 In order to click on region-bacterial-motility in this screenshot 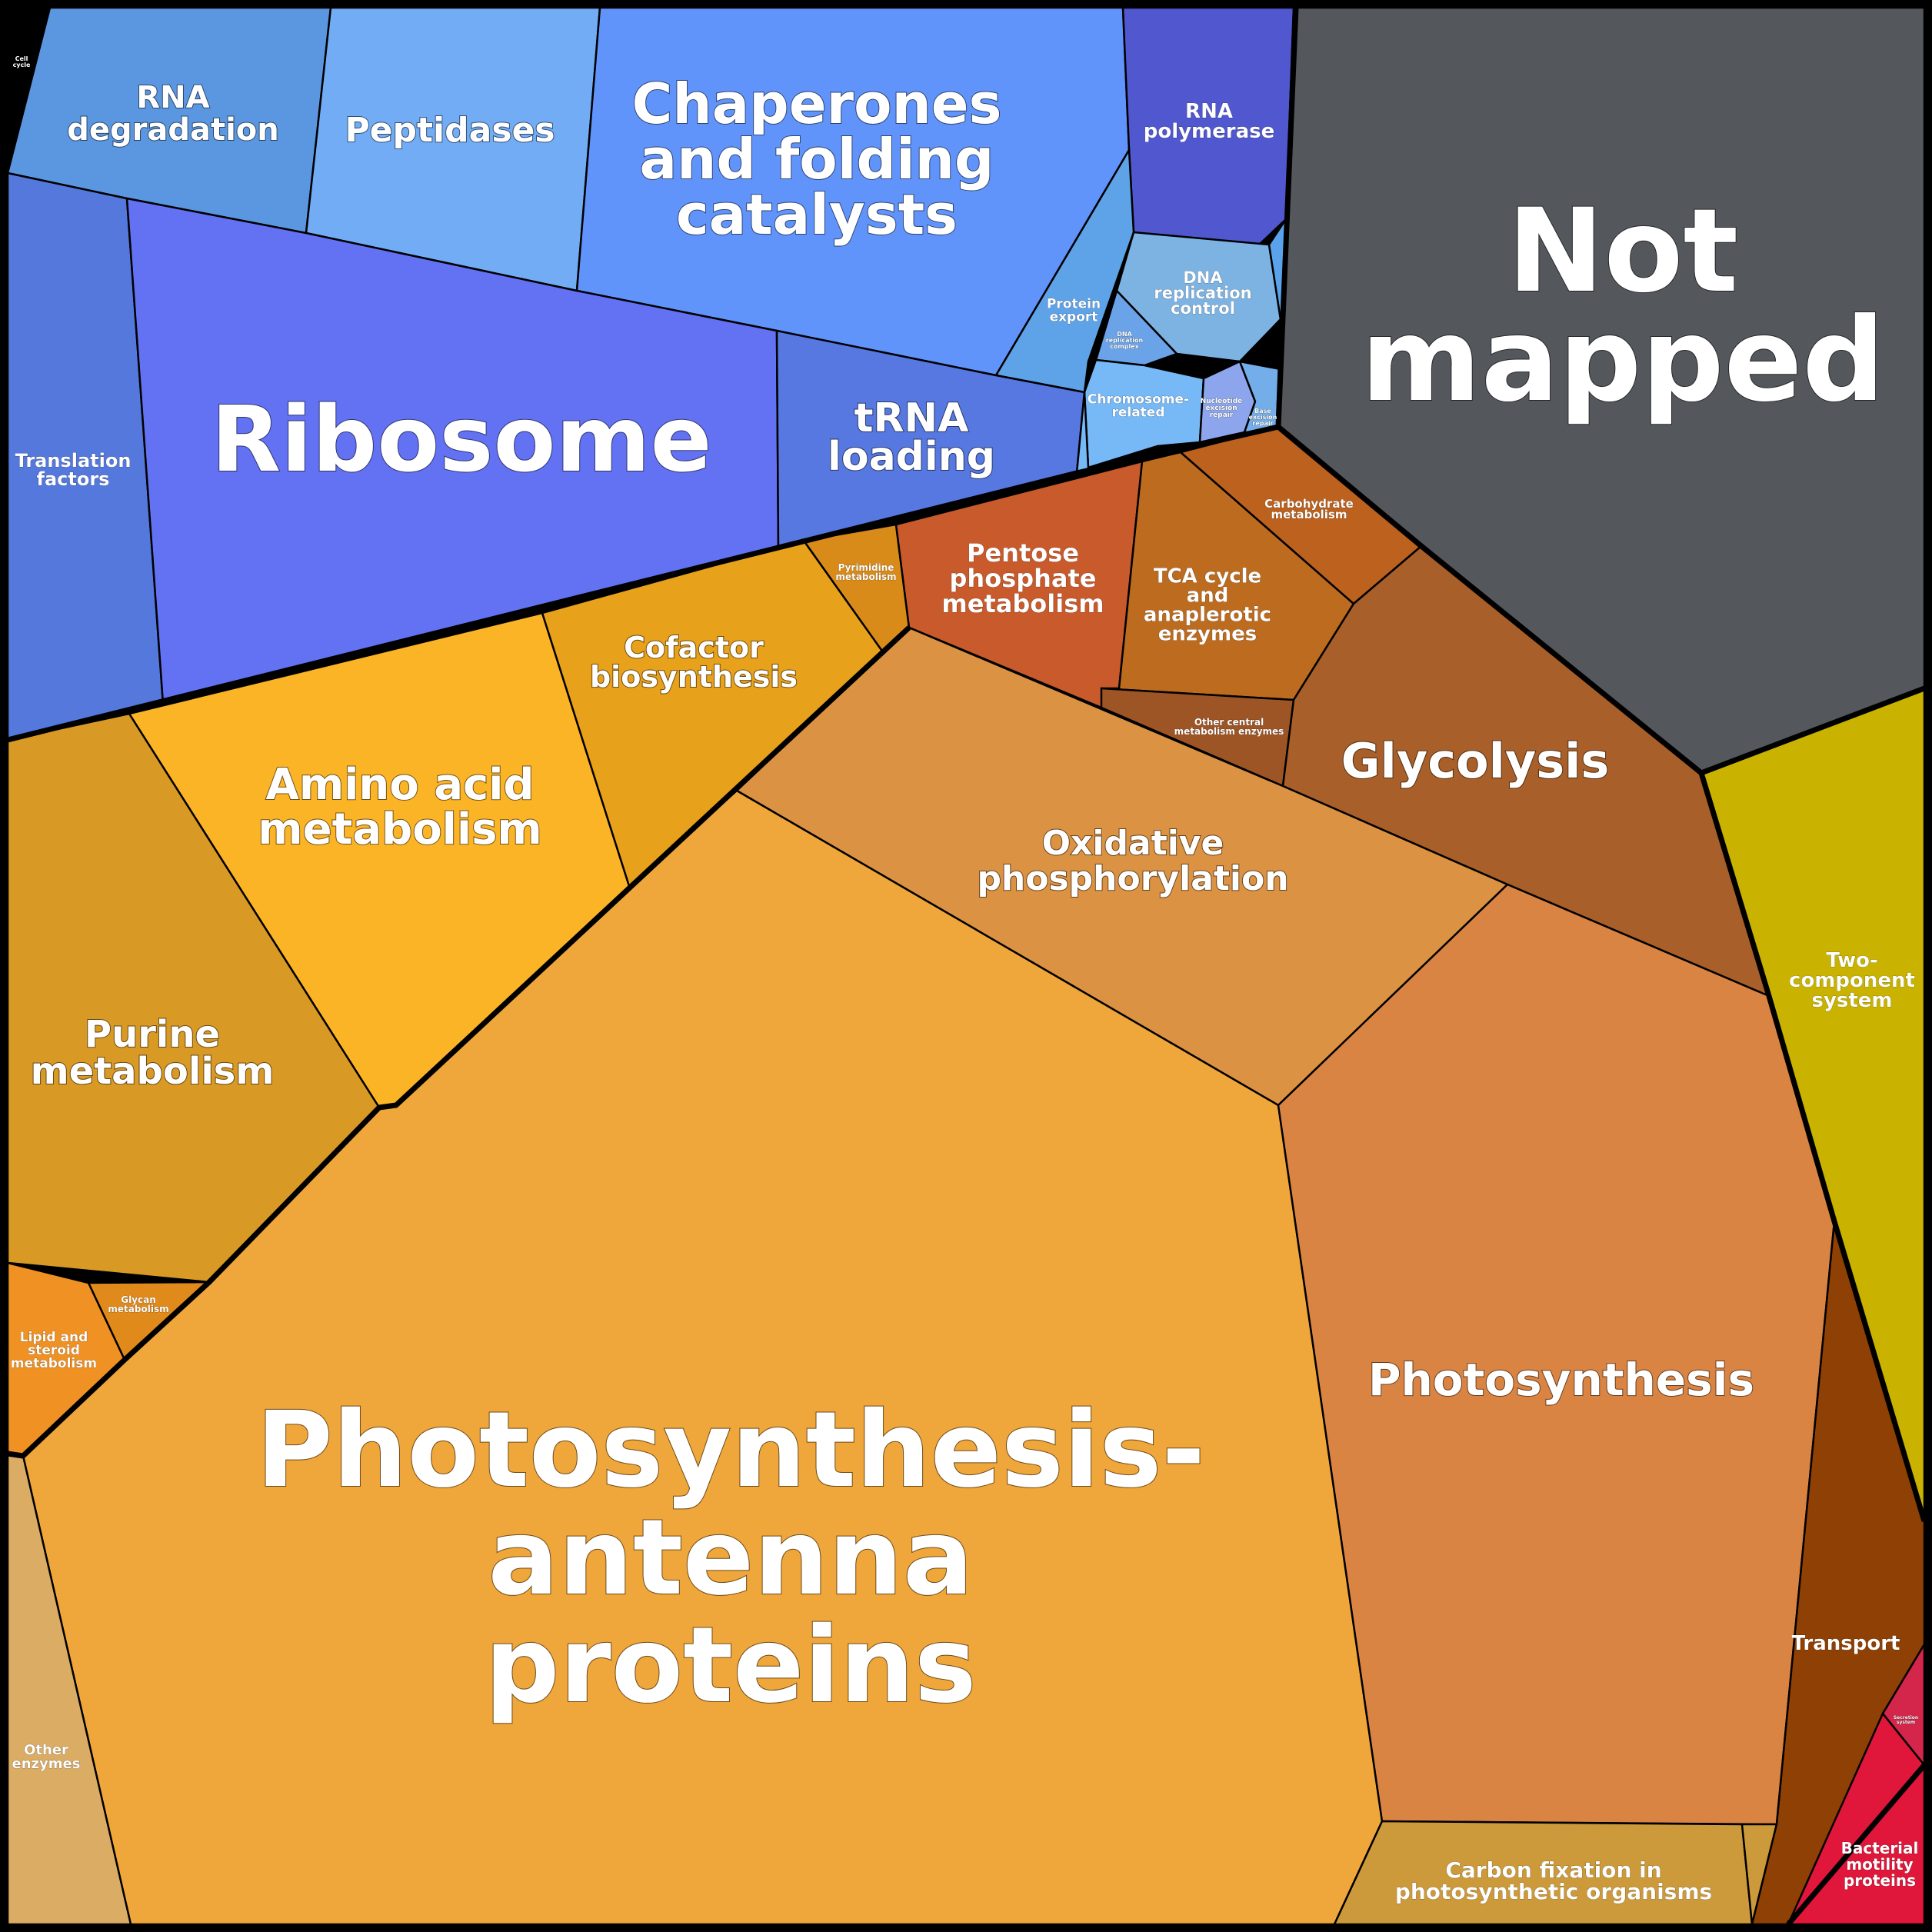, I will do `click(1856, 1818)`.